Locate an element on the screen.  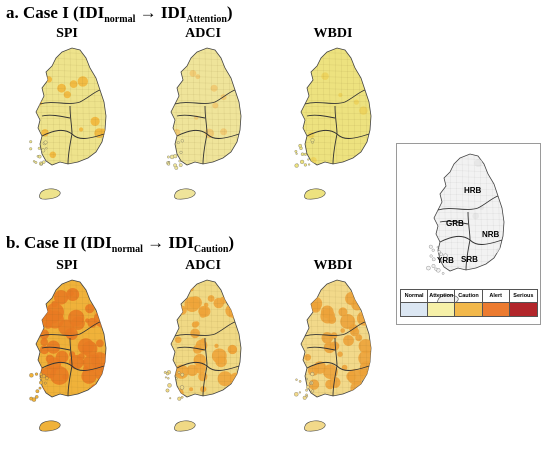
korea-map-case-one-wbdi is located at coordinates (333, 123).